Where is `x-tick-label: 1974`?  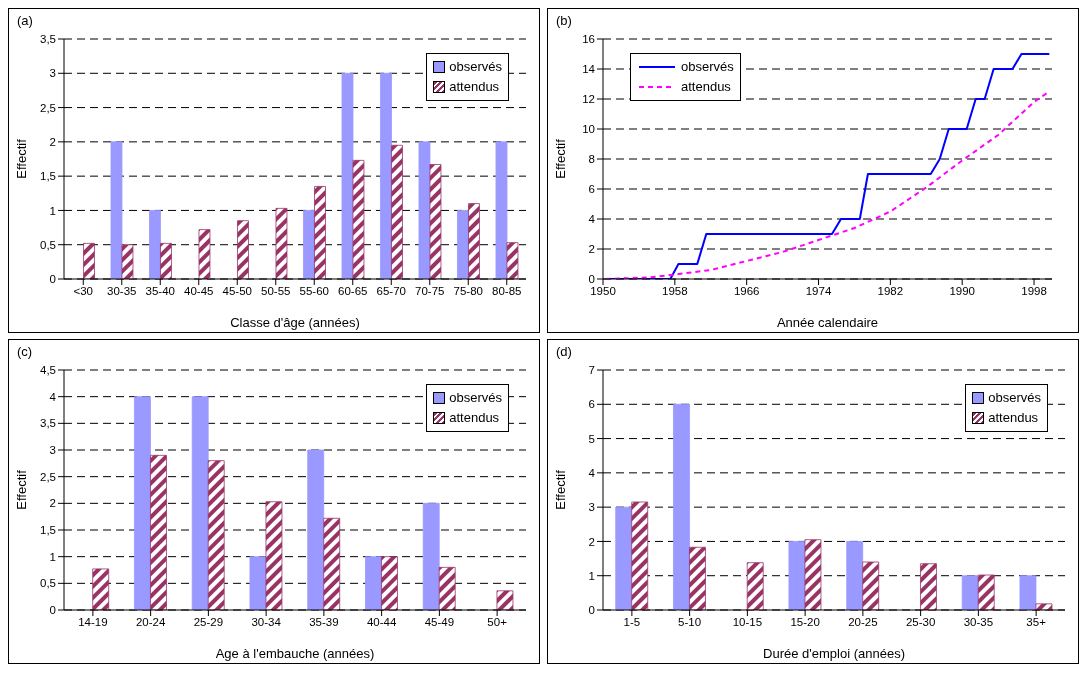
x-tick-label: 1974 is located at coordinates (818, 291).